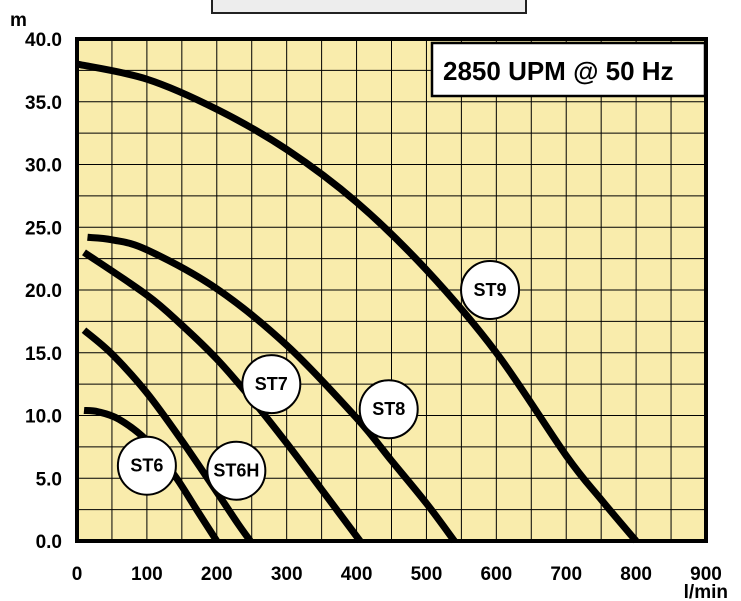 The height and width of the screenshot is (601, 741). I want to click on series-label-st8: ST8, so click(388, 409).